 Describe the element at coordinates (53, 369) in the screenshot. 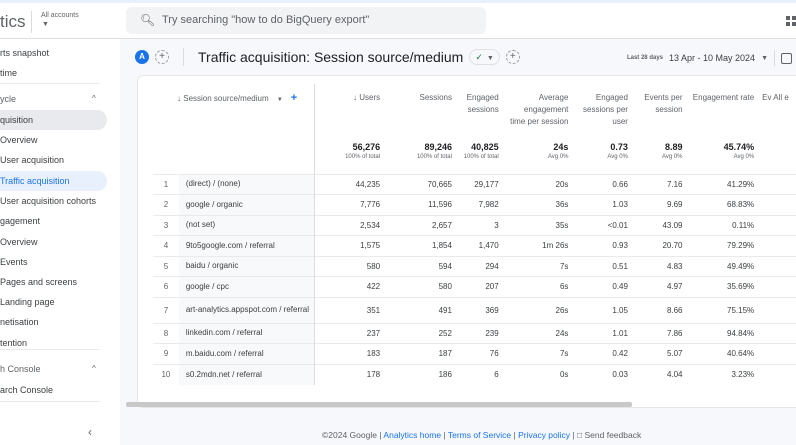

I see `sidebar-item: h Console ^` at that location.